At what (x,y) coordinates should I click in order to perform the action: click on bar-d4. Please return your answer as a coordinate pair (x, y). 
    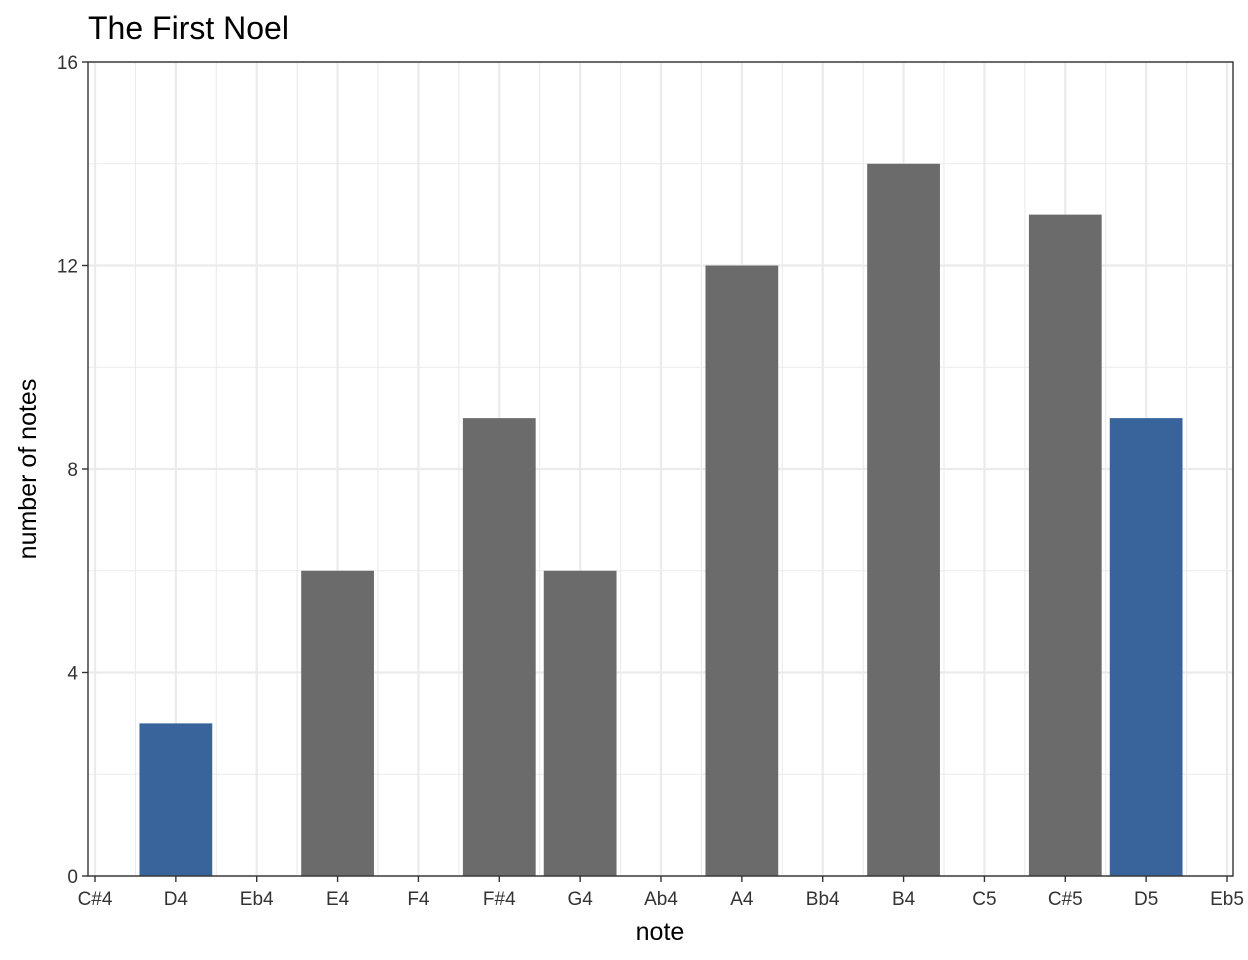
    Looking at the image, I should click on (176, 799).